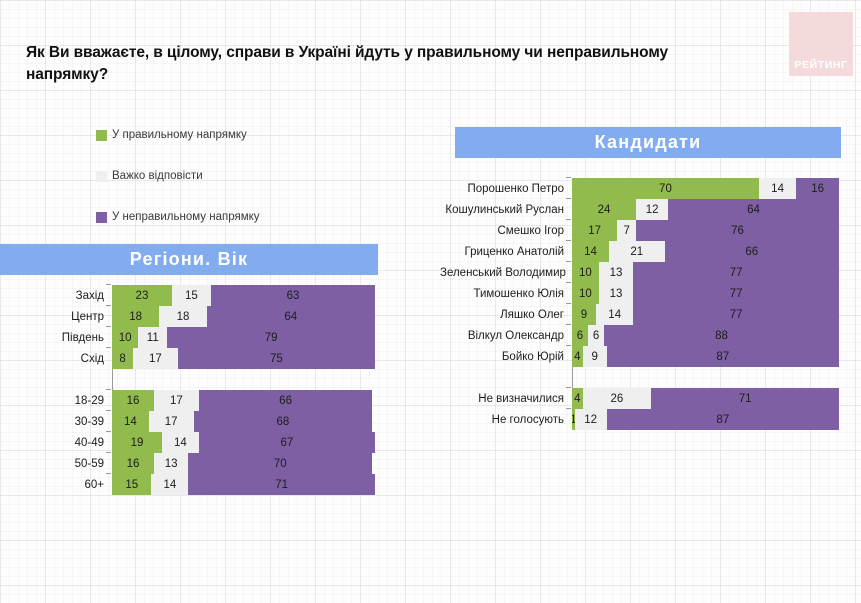  I want to click on bar-segment-wrong: 79, so click(271, 337).